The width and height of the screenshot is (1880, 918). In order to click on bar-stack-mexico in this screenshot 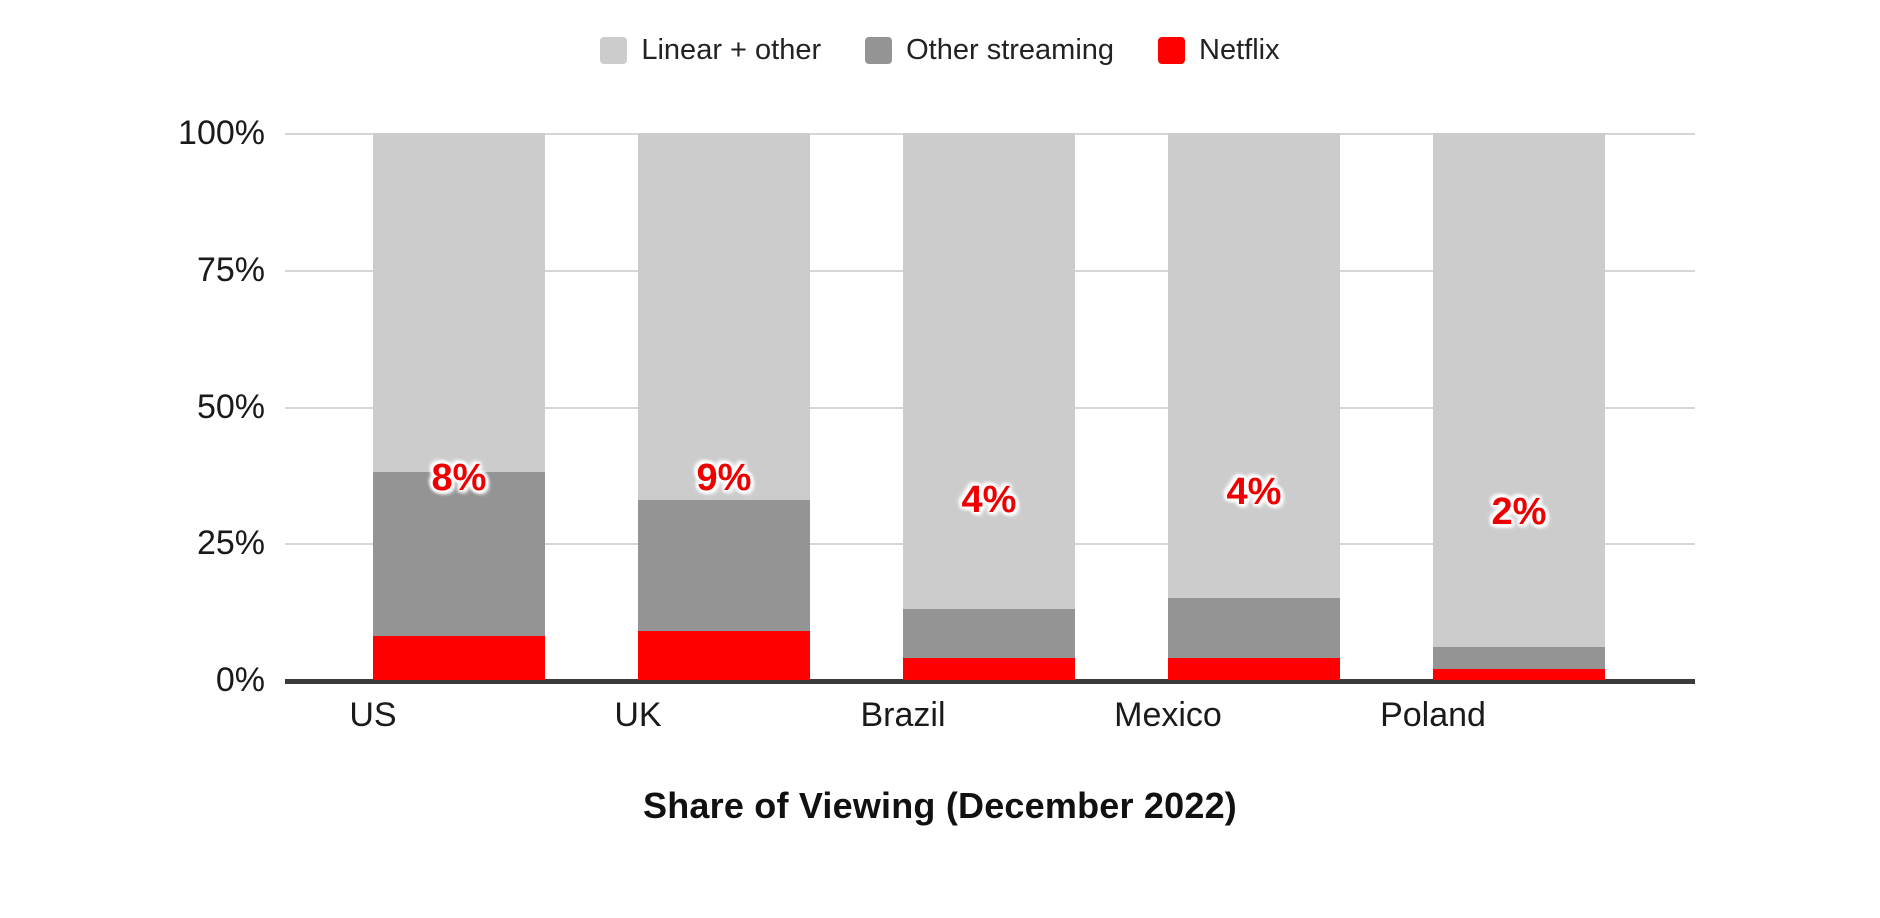, I will do `click(1254, 406)`.